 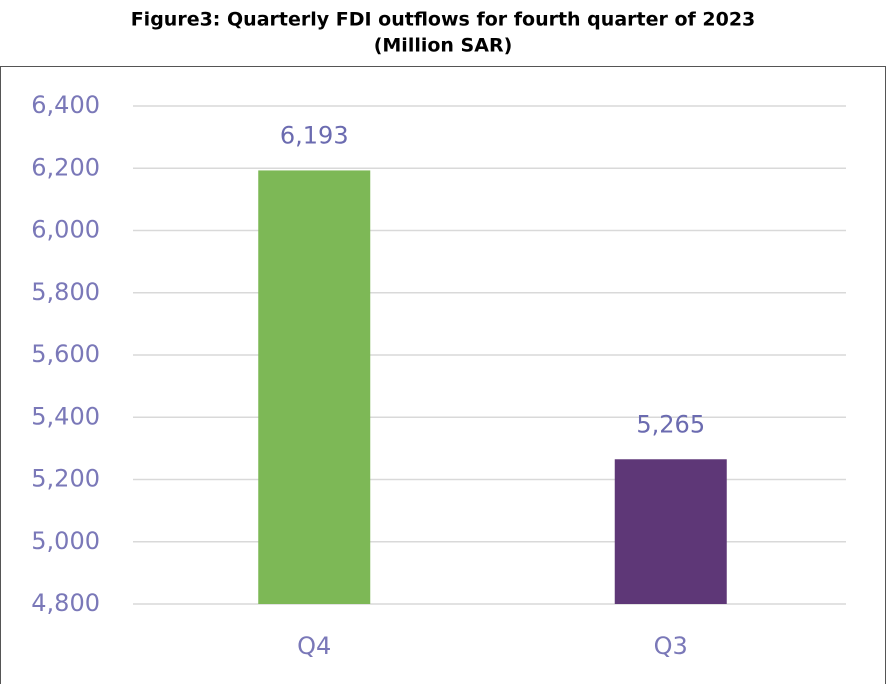 I want to click on chart-subtitle: (Million SAR), so click(x=443, y=46).